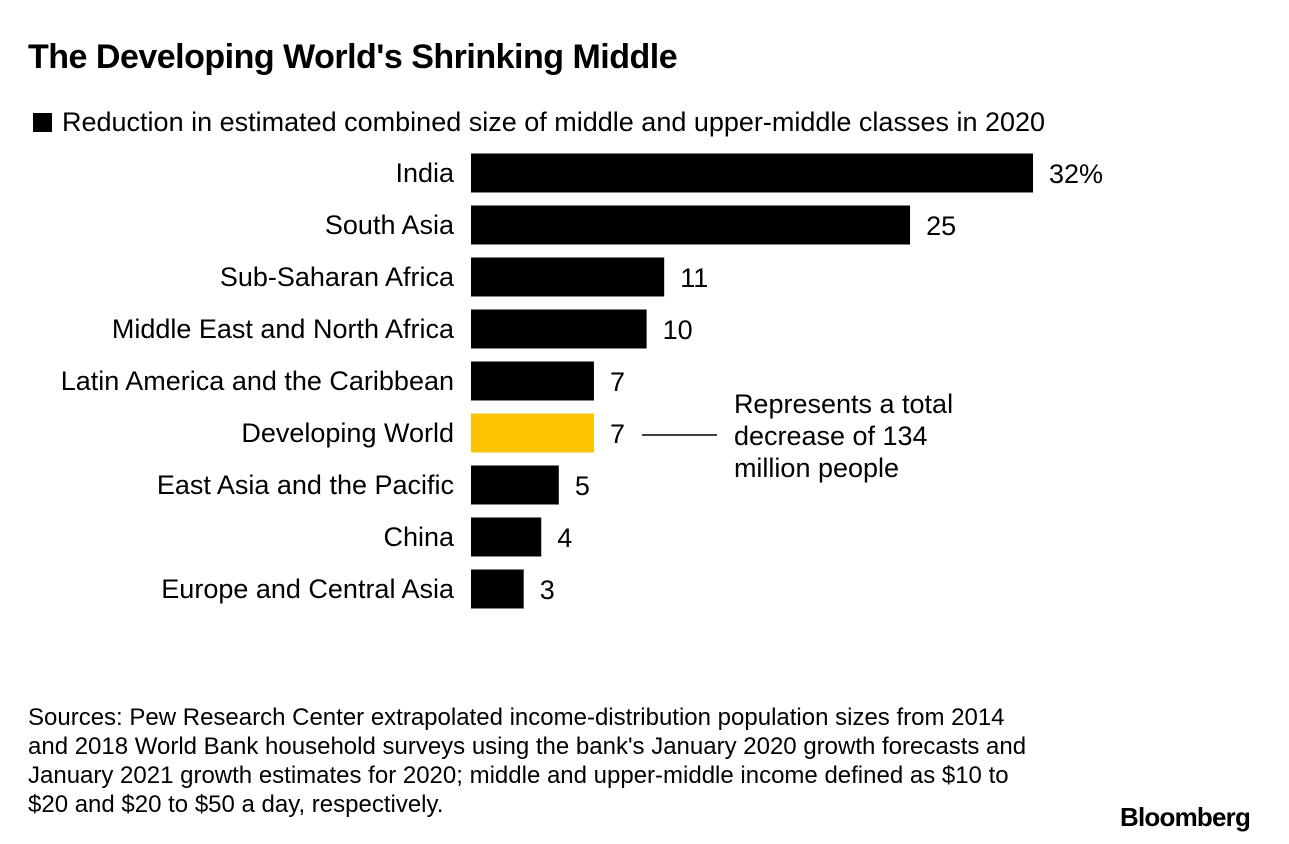 Image resolution: width=1289 pixels, height=844 pixels. What do you see at coordinates (283, 329) in the screenshot?
I see `category-label-middle-east-and-north-africa: Middle East and North Africa` at bounding box center [283, 329].